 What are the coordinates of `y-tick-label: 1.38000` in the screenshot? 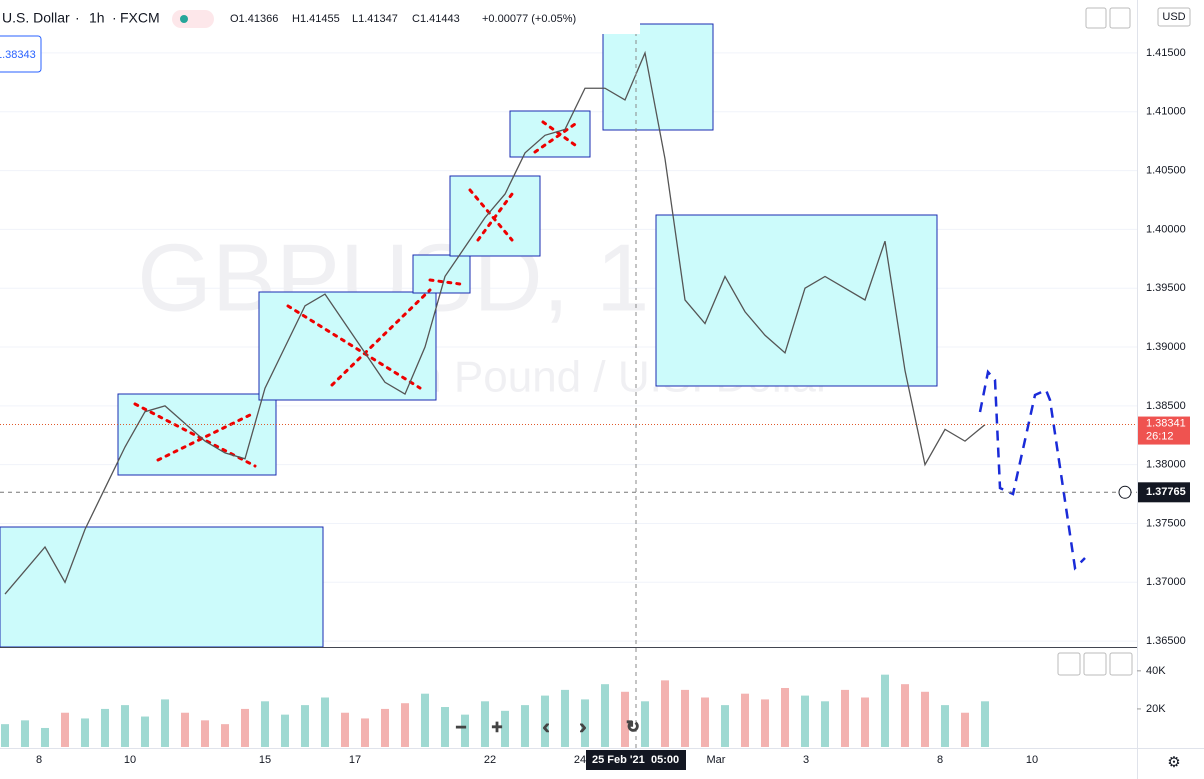 It's located at (1166, 465).